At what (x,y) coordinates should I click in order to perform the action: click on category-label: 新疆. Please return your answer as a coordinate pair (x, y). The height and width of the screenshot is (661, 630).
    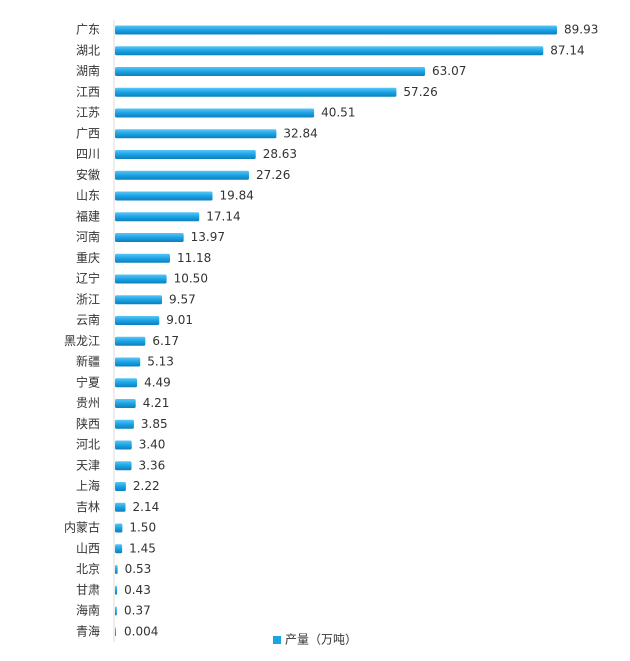
    Looking at the image, I should click on (88, 361).